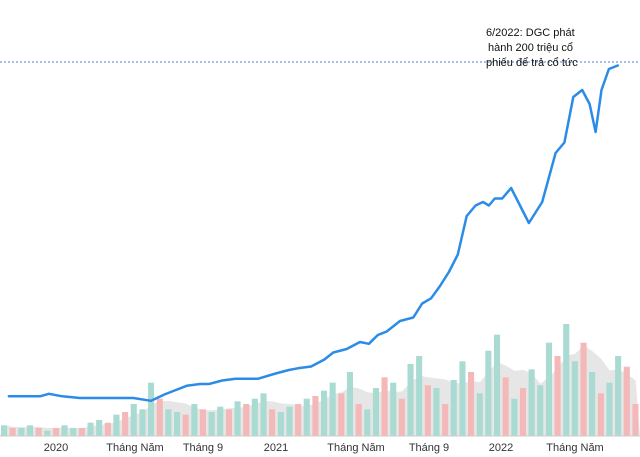 The image size is (640, 457). I want to click on annotation-line-2: hành 200 triệu cổ, so click(530, 48).